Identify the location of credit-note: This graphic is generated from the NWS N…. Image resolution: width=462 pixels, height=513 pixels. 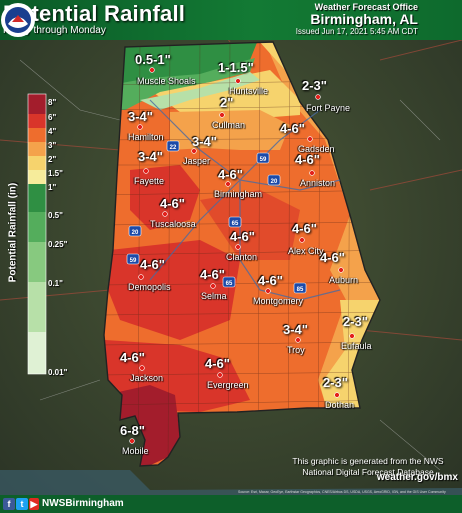
(368, 466).